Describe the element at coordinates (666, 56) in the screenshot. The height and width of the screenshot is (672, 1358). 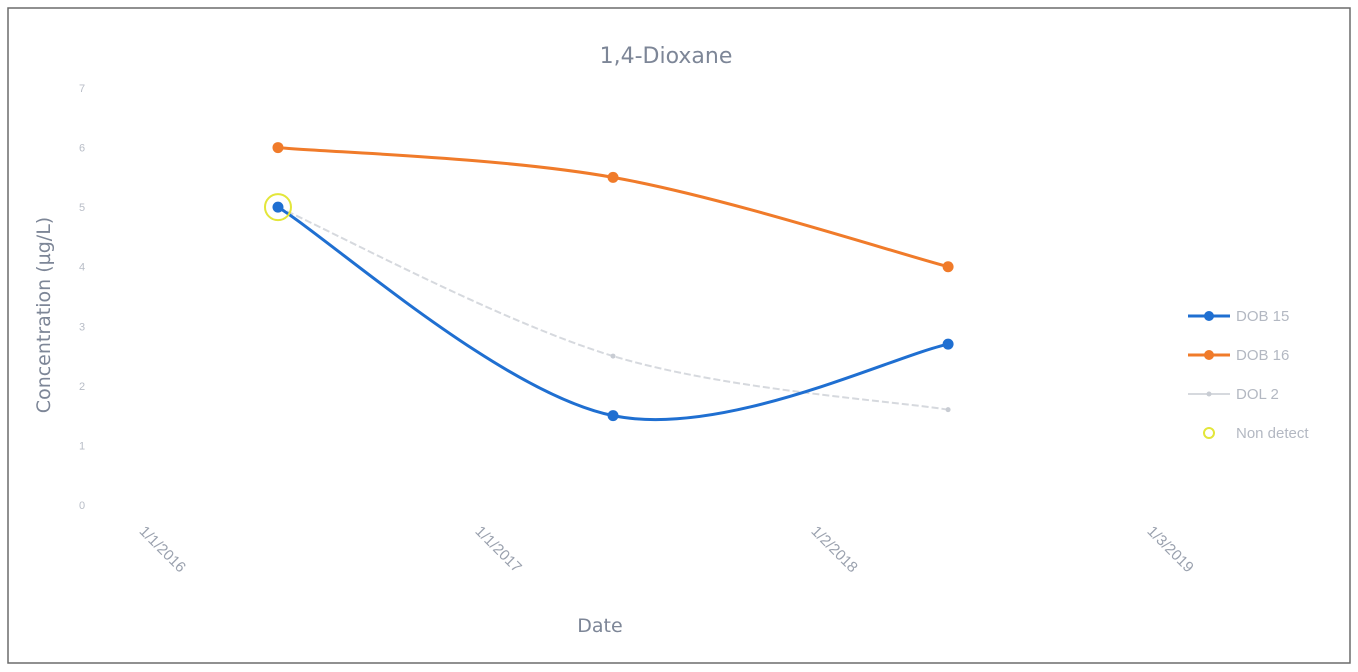
I see `chart-title: 1,4-Dioxane` at that location.